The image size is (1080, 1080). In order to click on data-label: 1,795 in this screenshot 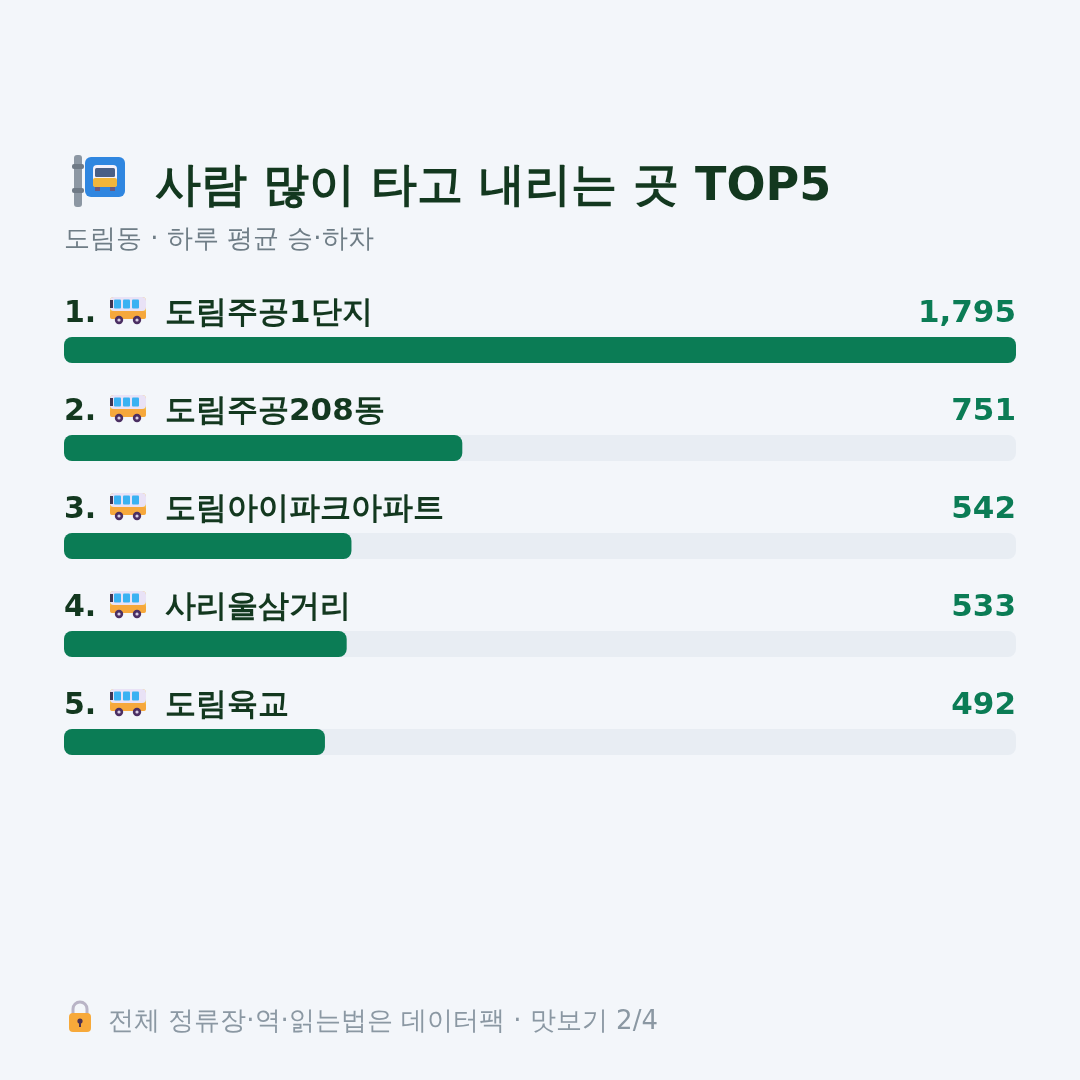, I will do `click(966, 311)`.